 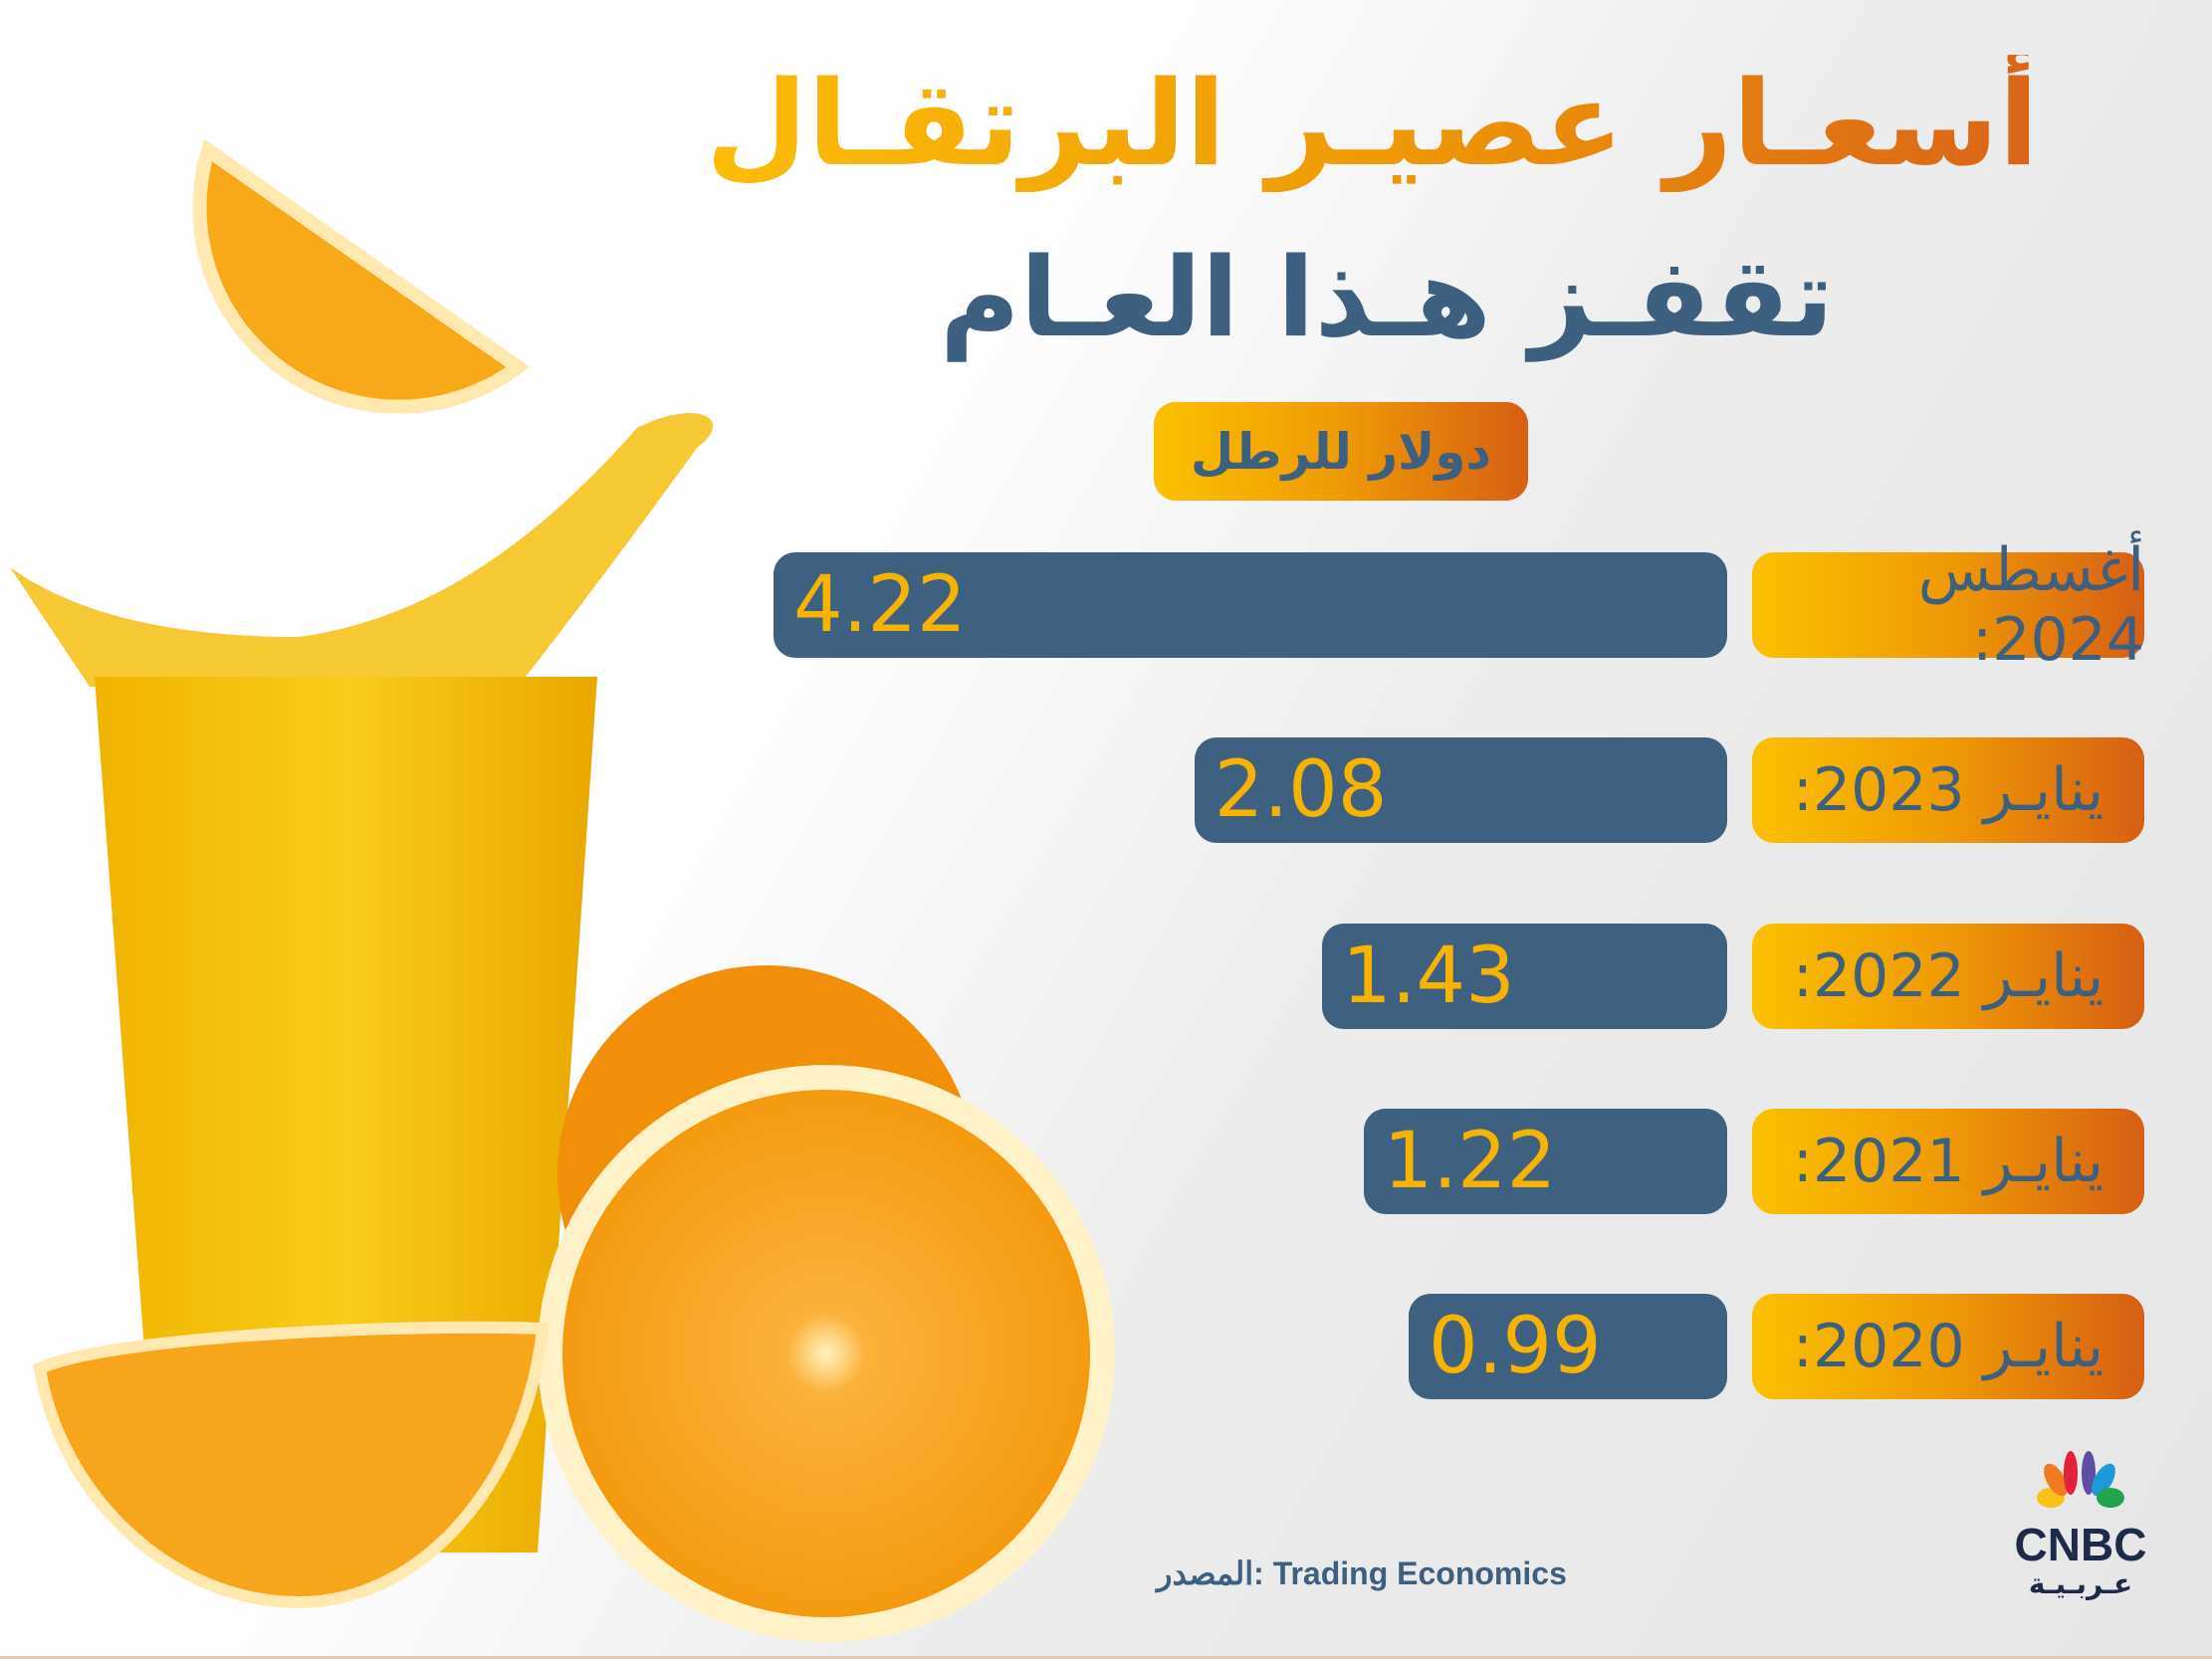 What do you see at coordinates (2080, 1544) in the screenshot?
I see `logo-text: CNBC` at bounding box center [2080, 1544].